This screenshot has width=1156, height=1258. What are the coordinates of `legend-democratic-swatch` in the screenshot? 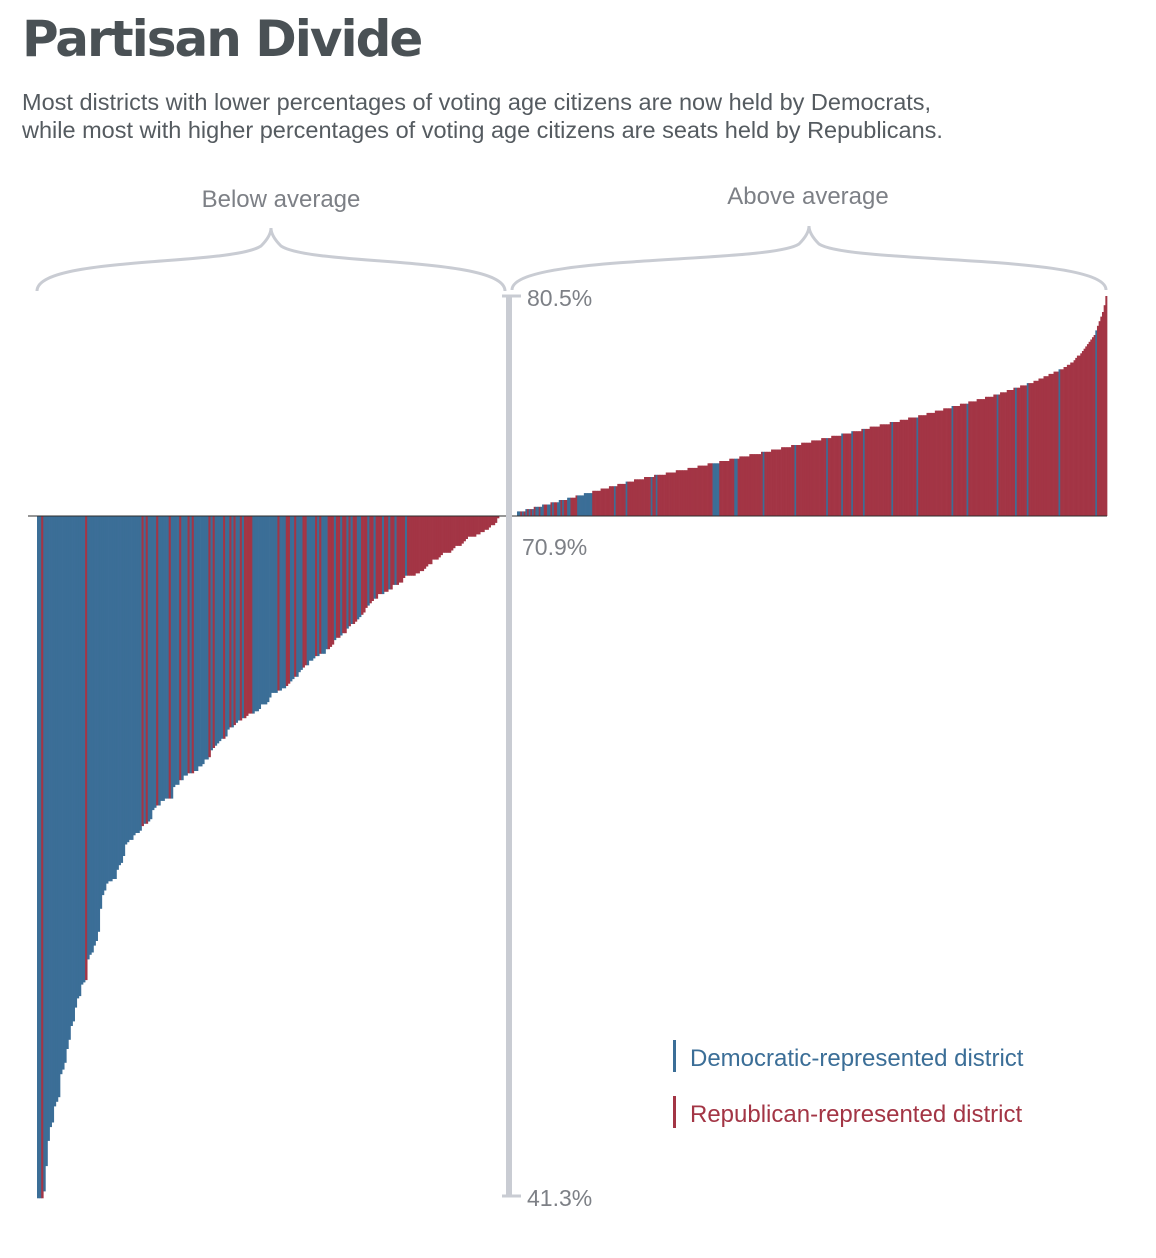 It's located at (674, 1056).